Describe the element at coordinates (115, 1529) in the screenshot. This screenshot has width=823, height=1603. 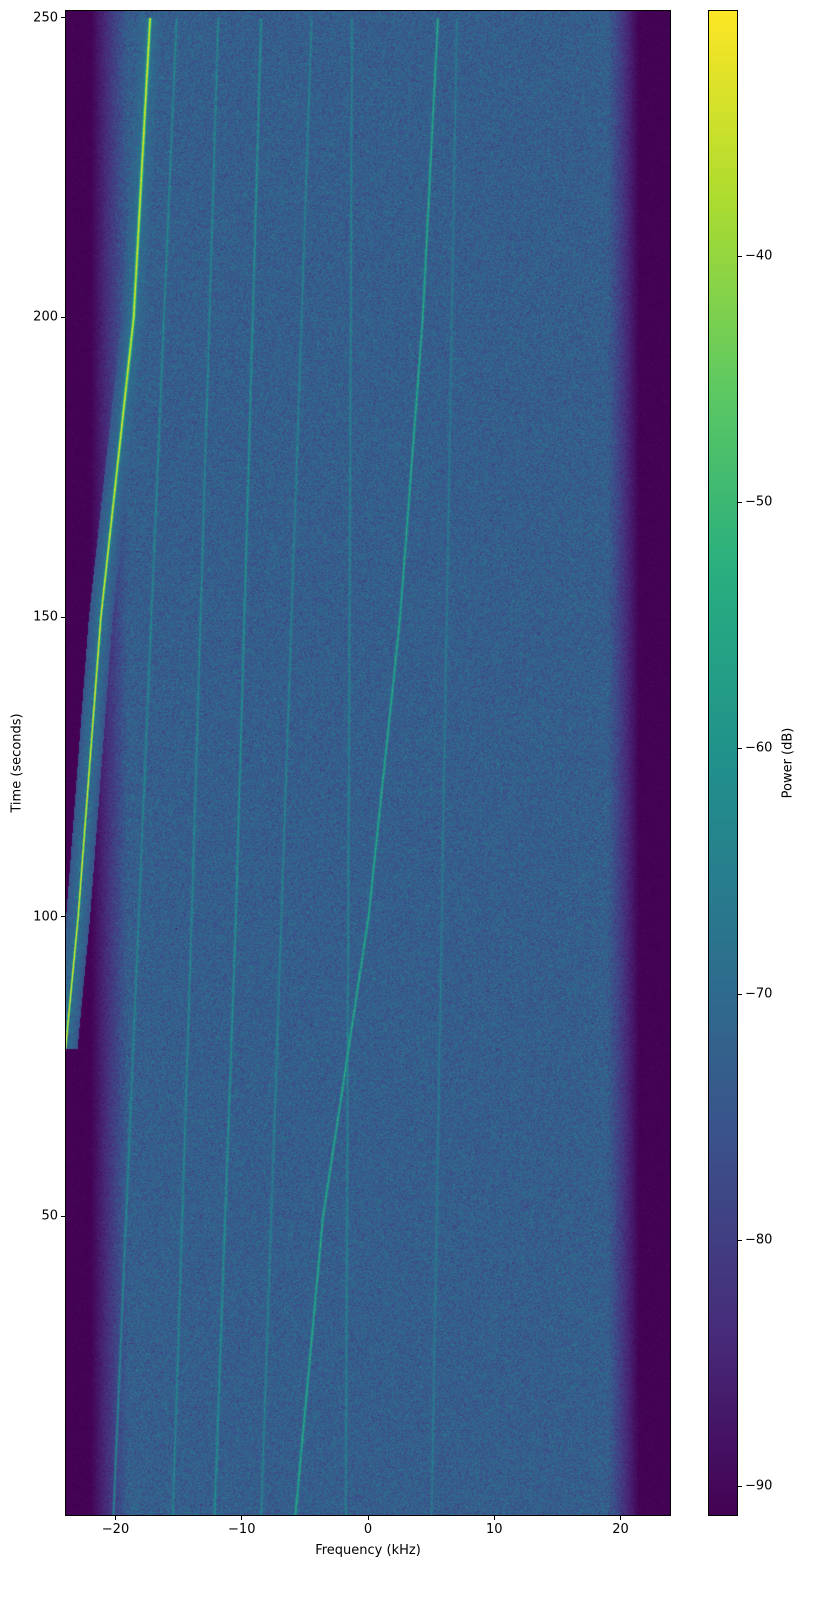
I see `x-tick-label: −20` at that location.